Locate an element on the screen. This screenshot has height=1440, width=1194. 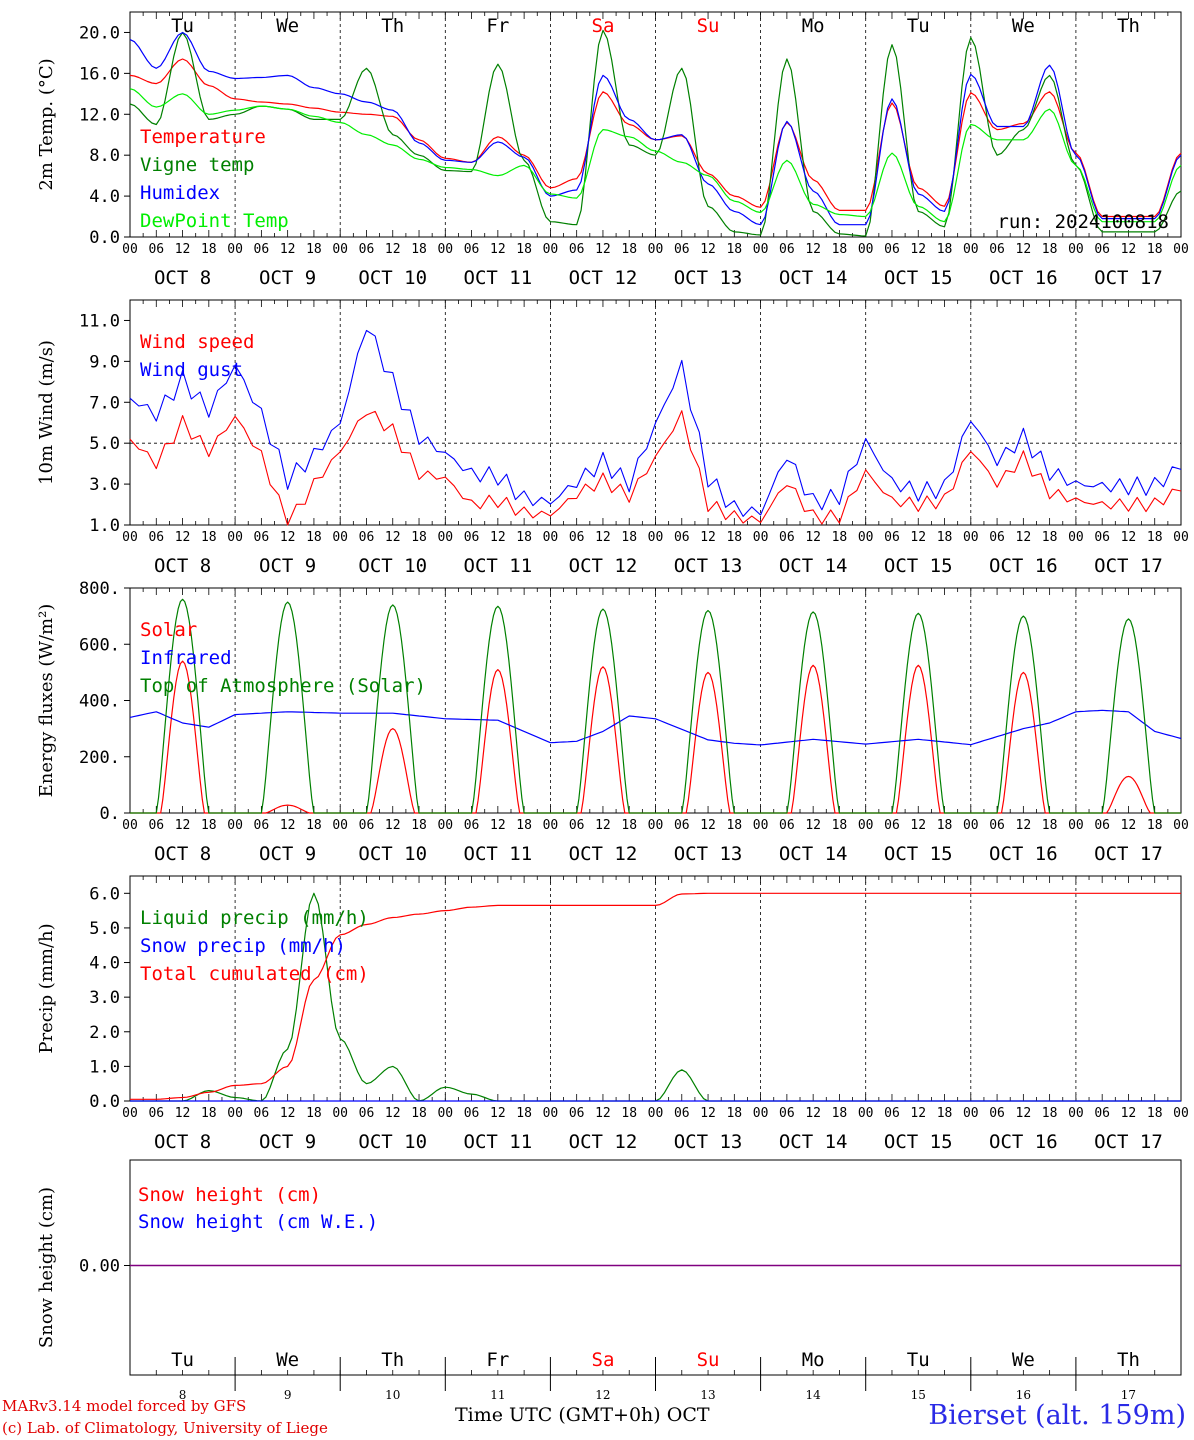
y-tick-label: 800. is located at coordinates (99, 589).